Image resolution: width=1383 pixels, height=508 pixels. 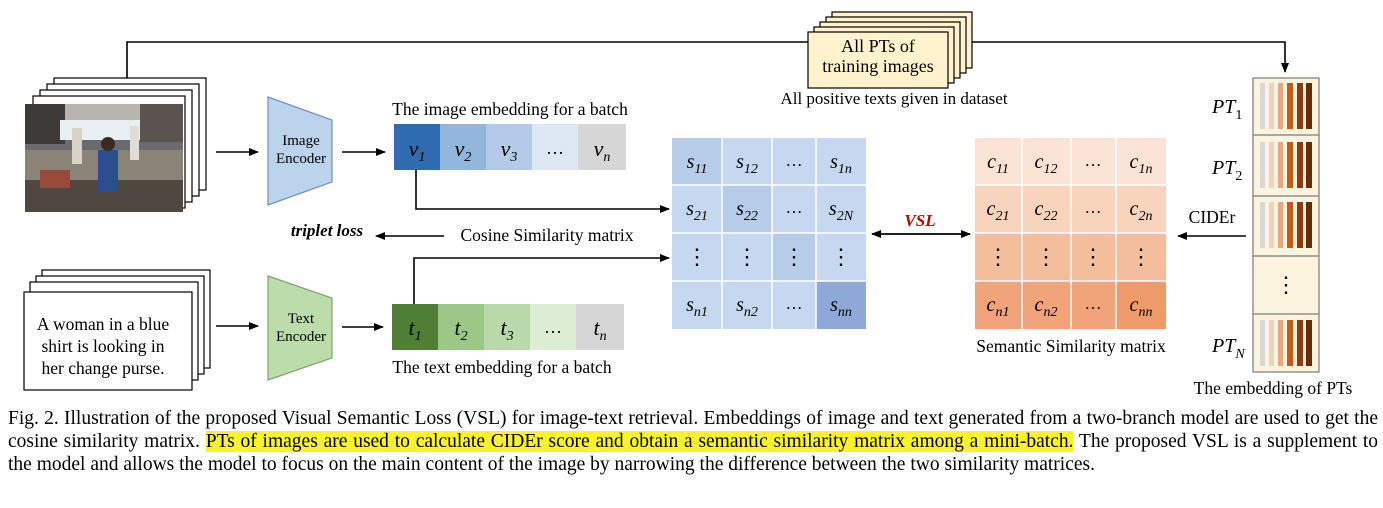 I want to click on pt-label-n: PTN, so click(x=1228, y=348).